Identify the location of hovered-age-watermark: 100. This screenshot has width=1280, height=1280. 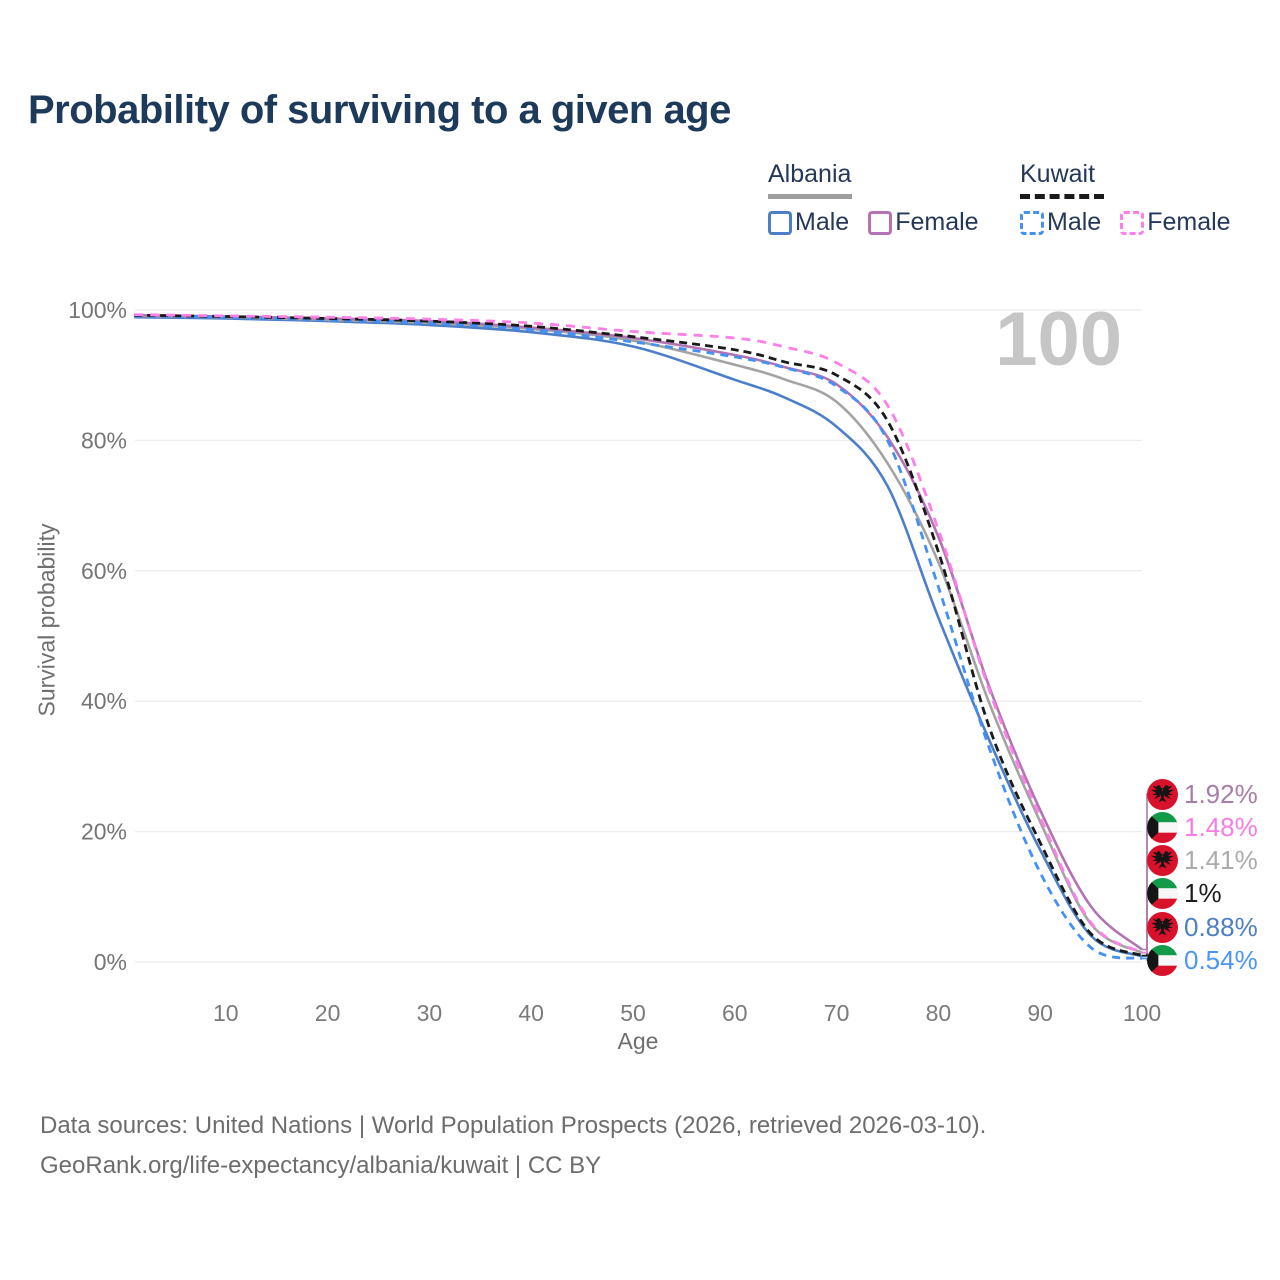
(1058, 339).